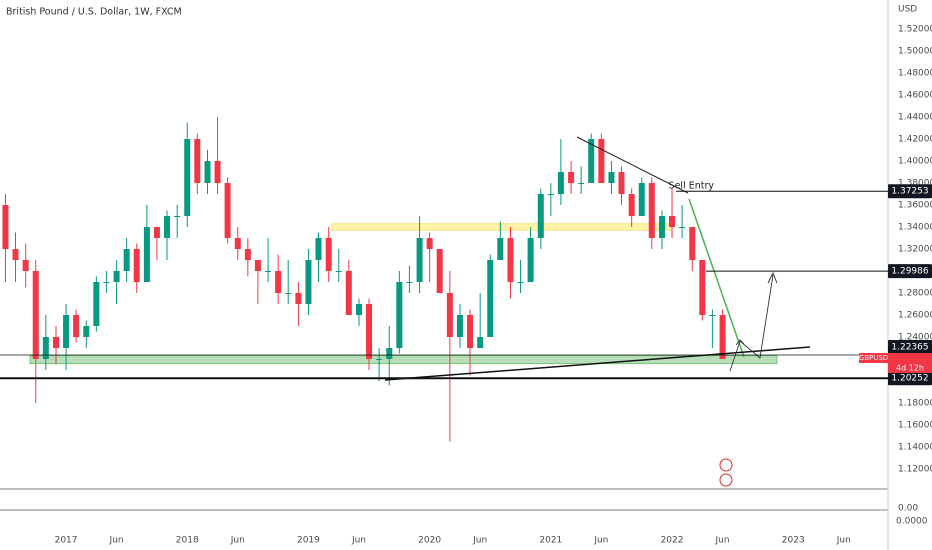 The width and height of the screenshot is (932, 550). I want to click on panel-tick: 0.0000, so click(912, 522).